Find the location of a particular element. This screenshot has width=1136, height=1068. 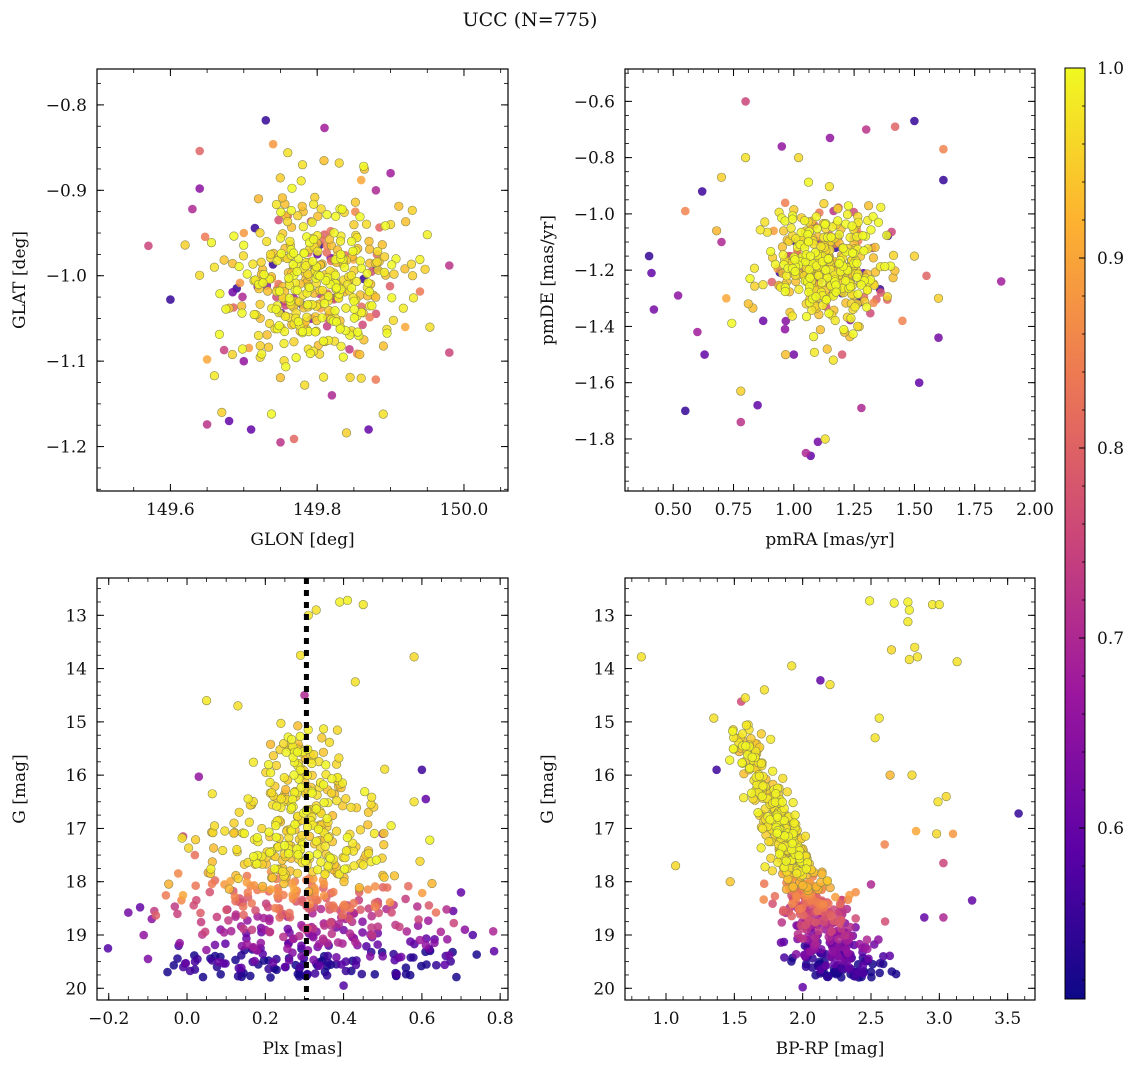

y-axis-label: GLAT [deg] is located at coordinates (20, 280).